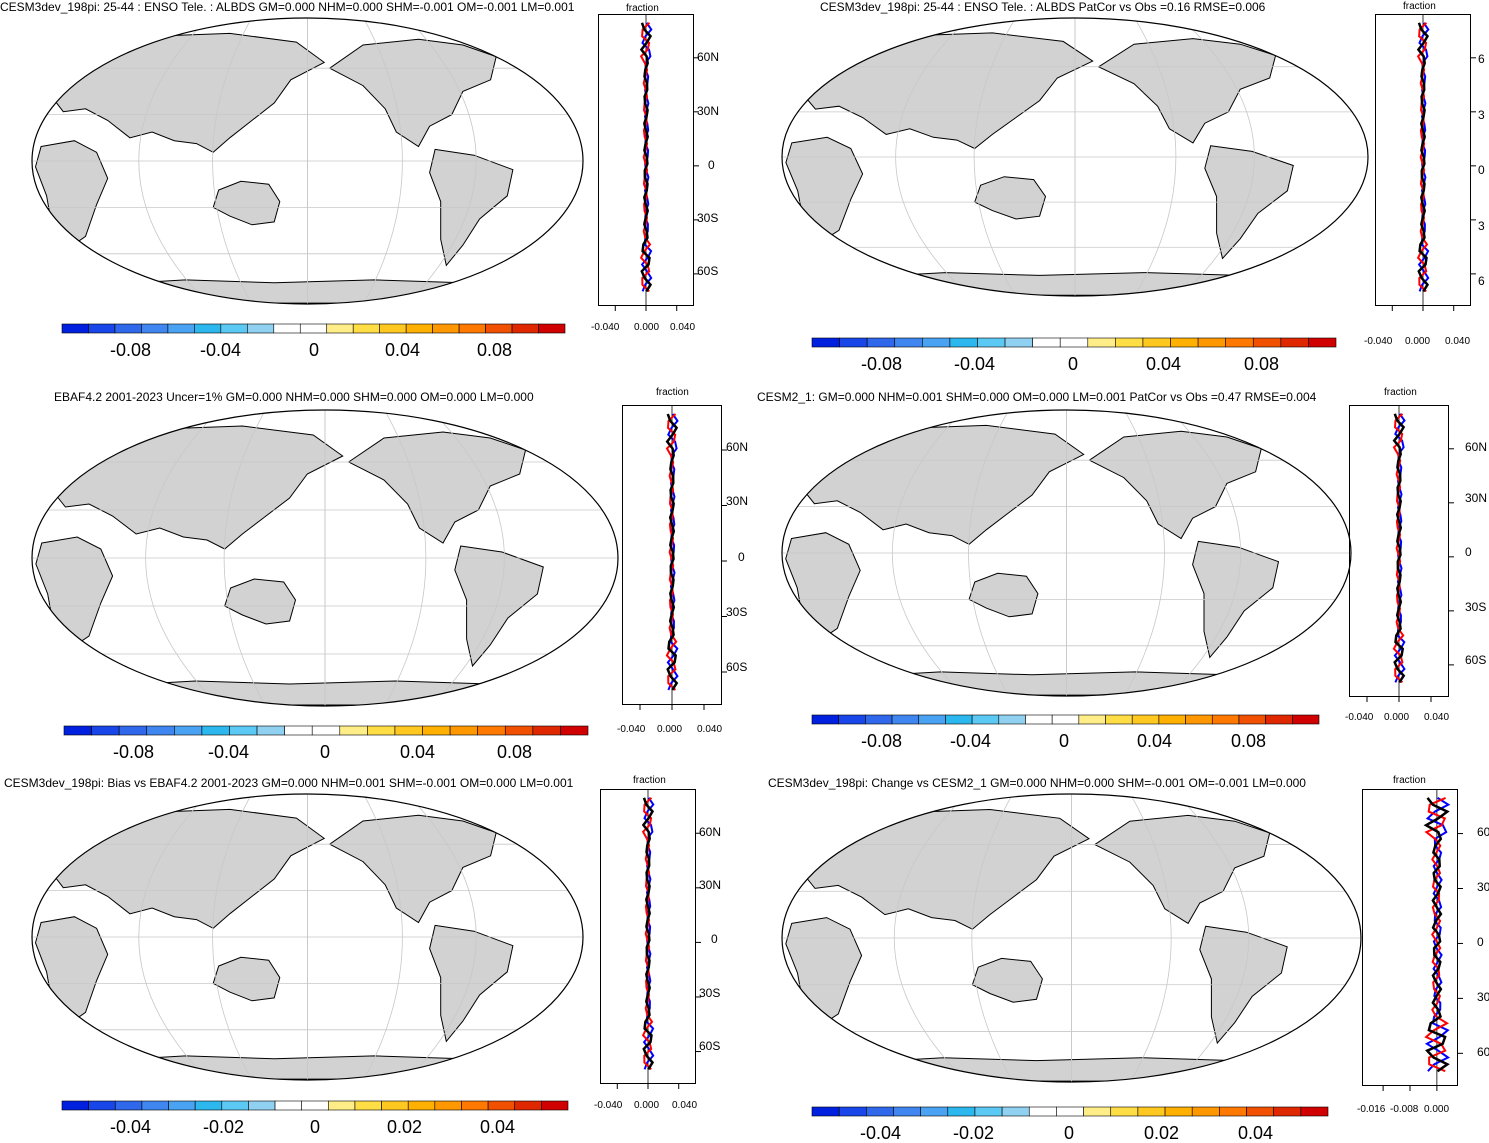 This screenshot has width=1489, height=1143. What do you see at coordinates (708, 271) in the screenshot?
I see `lat-label: 60S` at bounding box center [708, 271].